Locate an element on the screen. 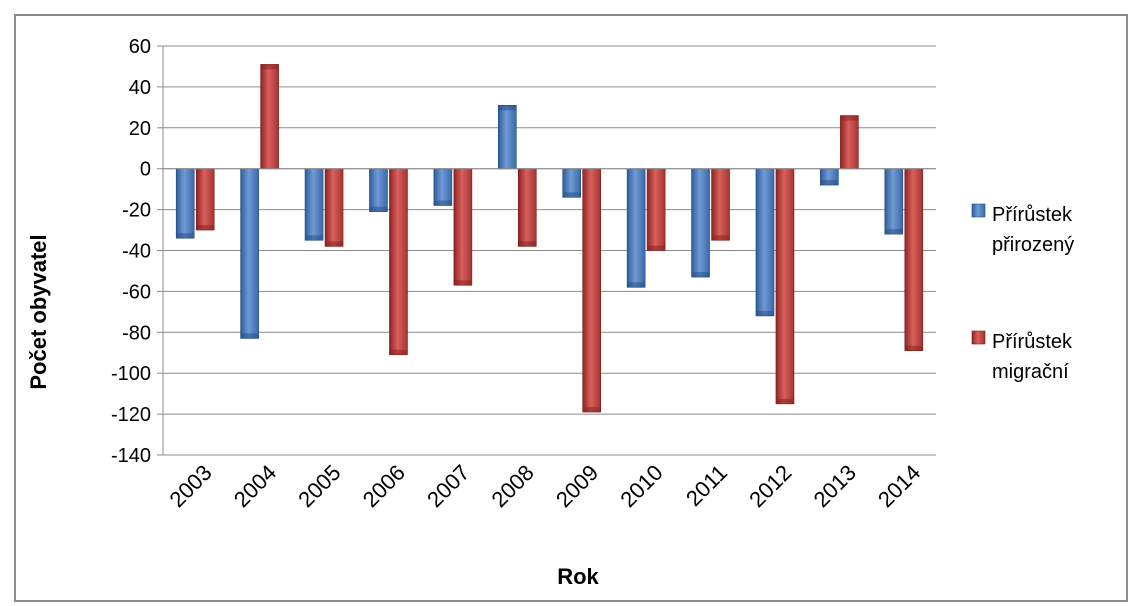  legend-label: přirozený is located at coordinates (1033, 245).